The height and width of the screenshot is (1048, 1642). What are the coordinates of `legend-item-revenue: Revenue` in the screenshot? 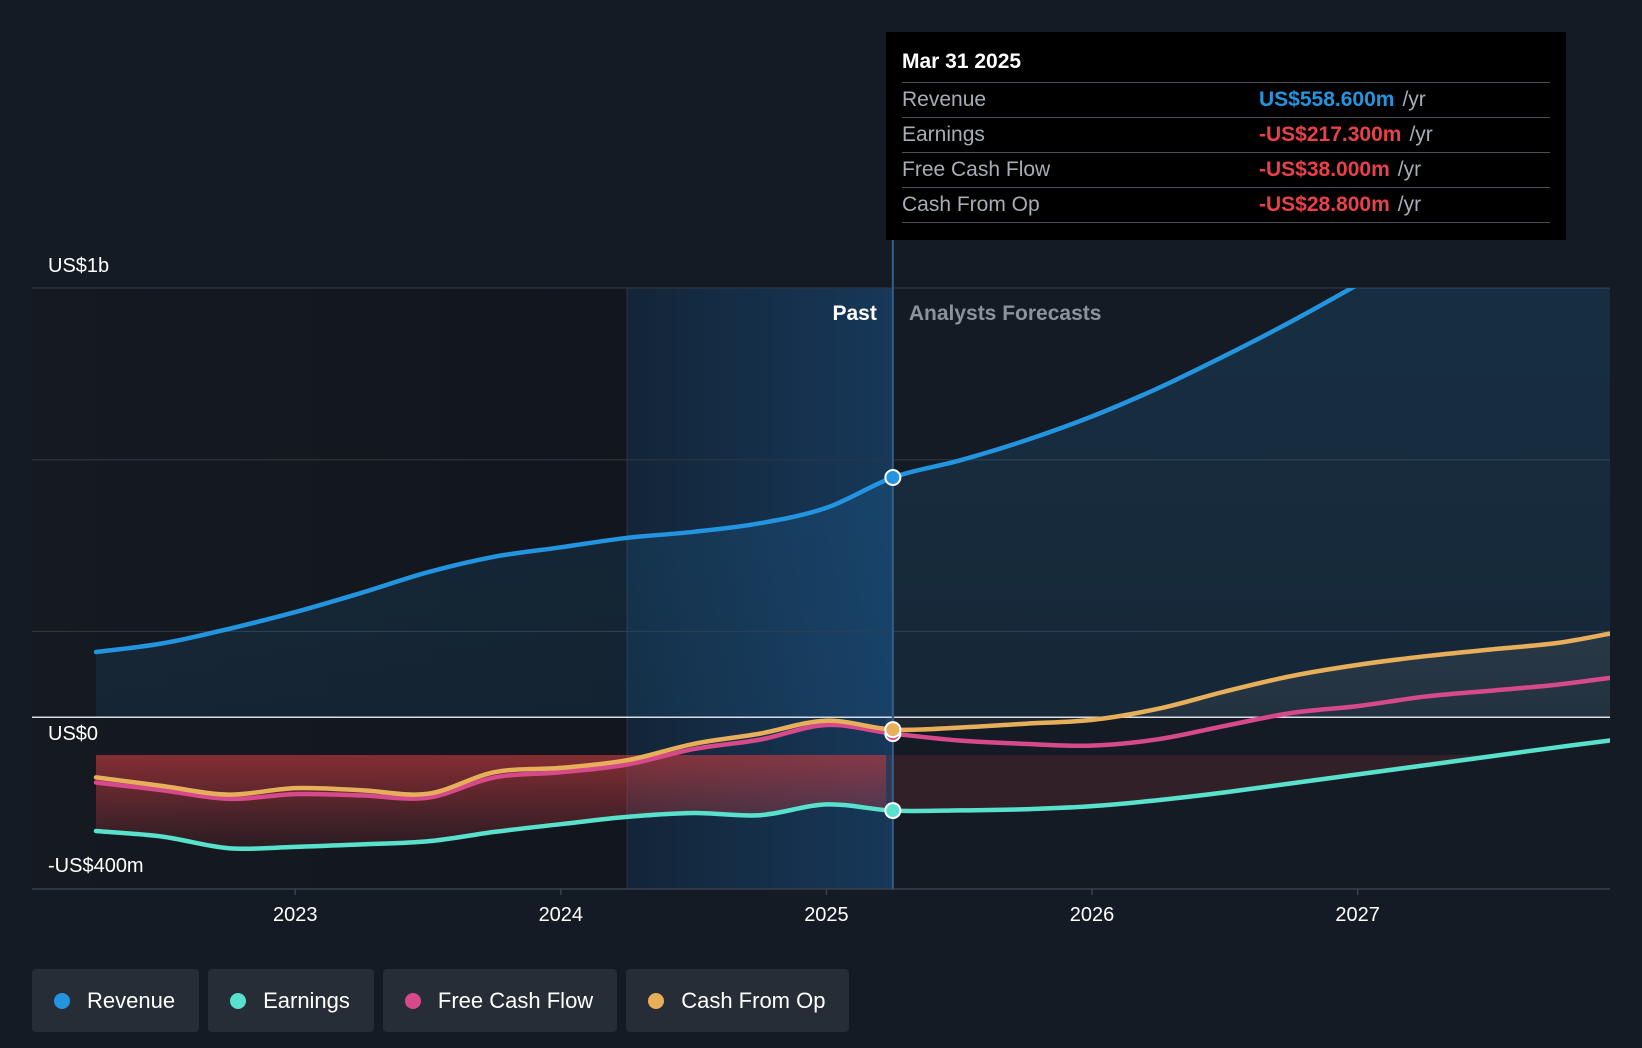 It's located at (116, 1000).